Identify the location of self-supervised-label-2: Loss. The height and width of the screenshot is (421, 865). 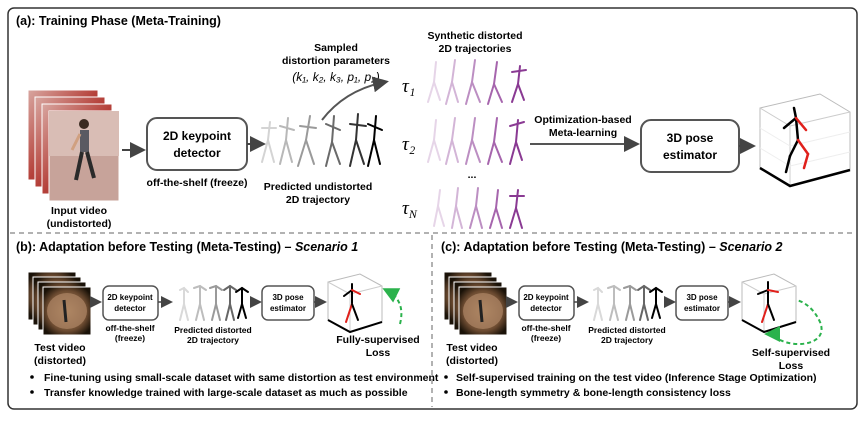
(791, 366).